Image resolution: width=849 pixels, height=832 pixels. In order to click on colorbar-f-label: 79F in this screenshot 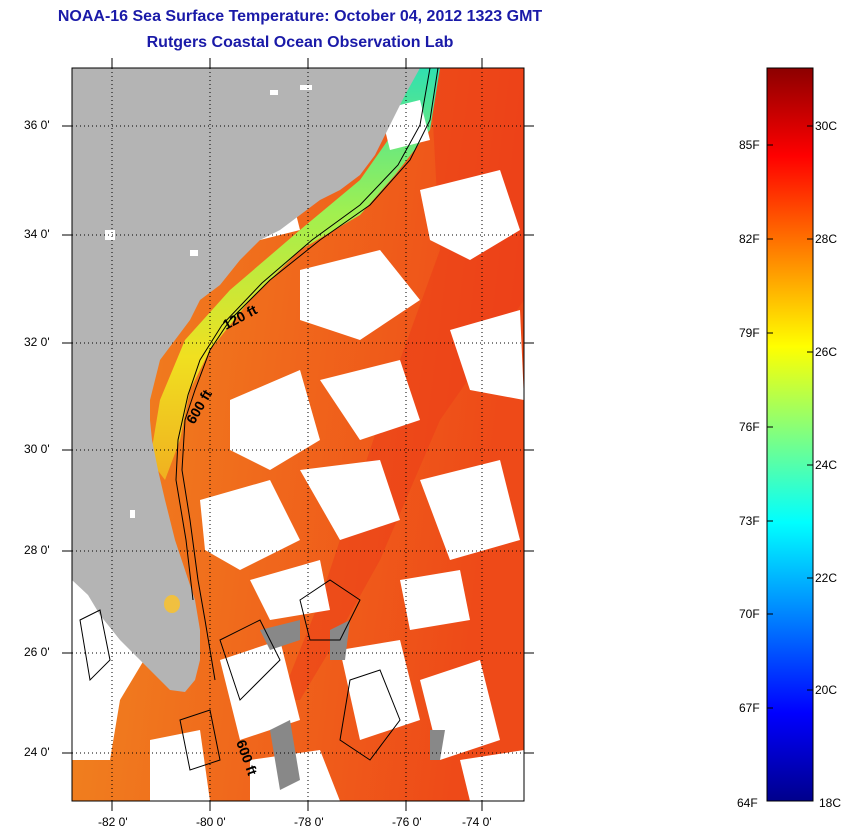, I will do `click(749, 333)`.